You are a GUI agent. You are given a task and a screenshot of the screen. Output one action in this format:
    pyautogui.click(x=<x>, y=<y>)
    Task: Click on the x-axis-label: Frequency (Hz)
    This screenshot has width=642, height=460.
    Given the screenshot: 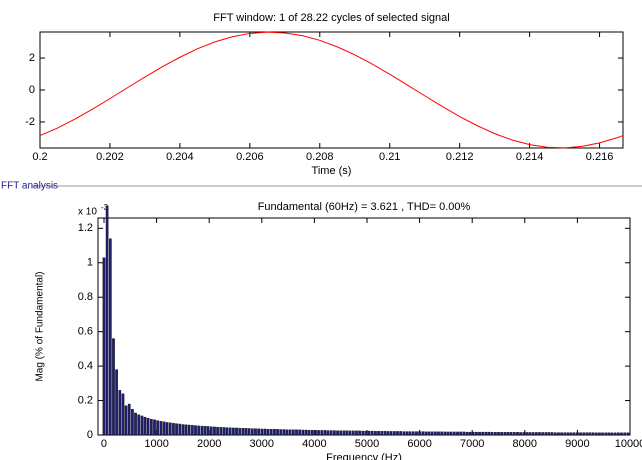 What is the action you would take?
    pyautogui.click(x=364, y=456)
    